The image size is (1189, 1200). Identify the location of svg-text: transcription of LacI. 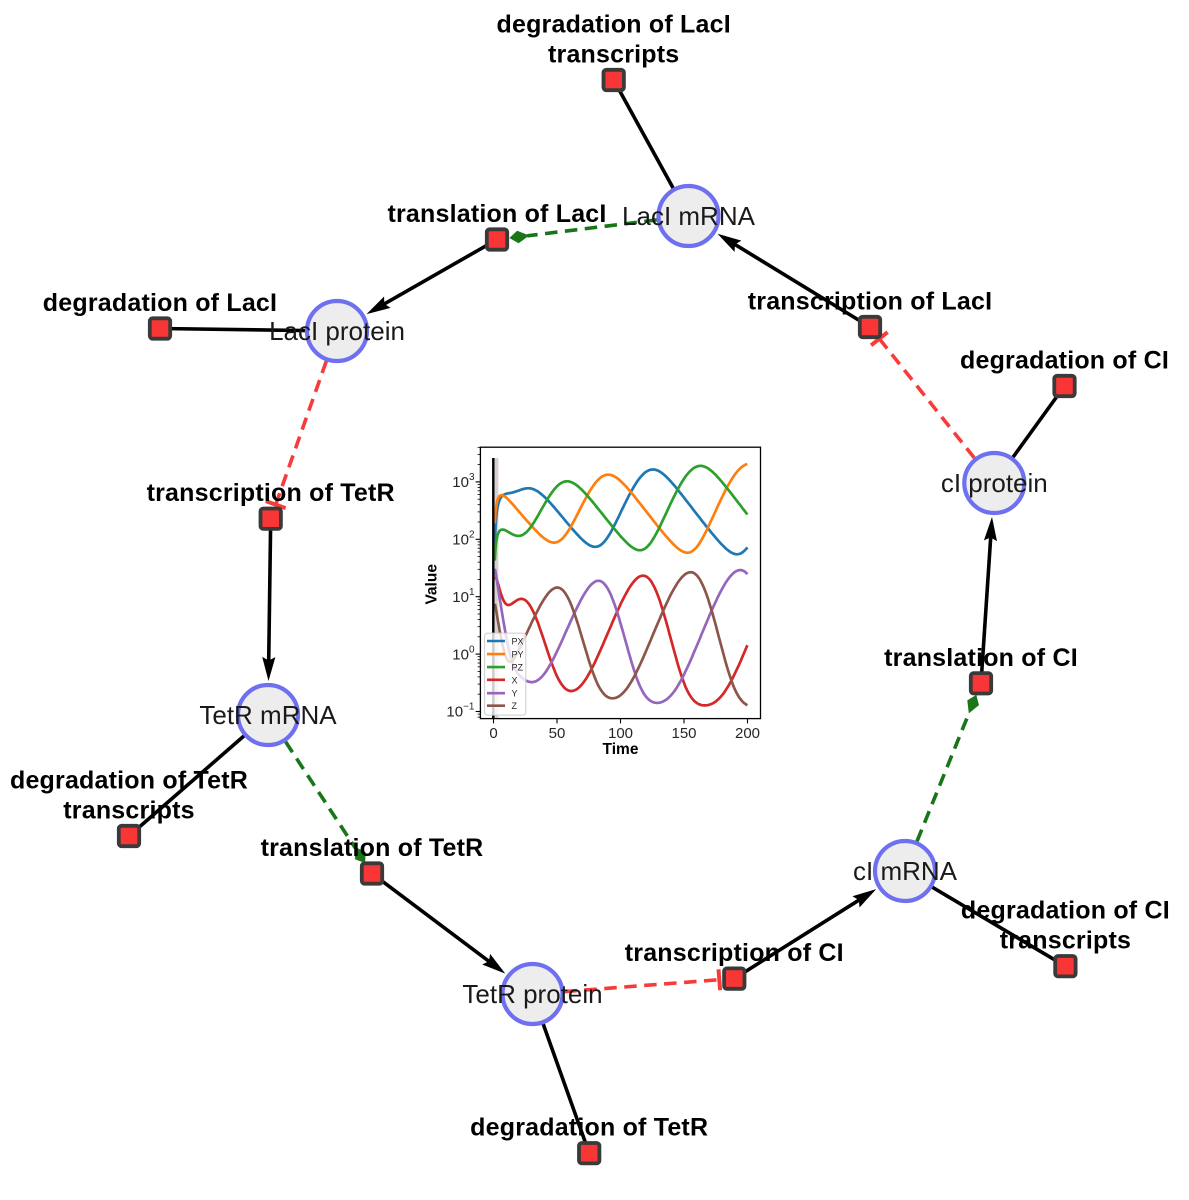
(870, 302).